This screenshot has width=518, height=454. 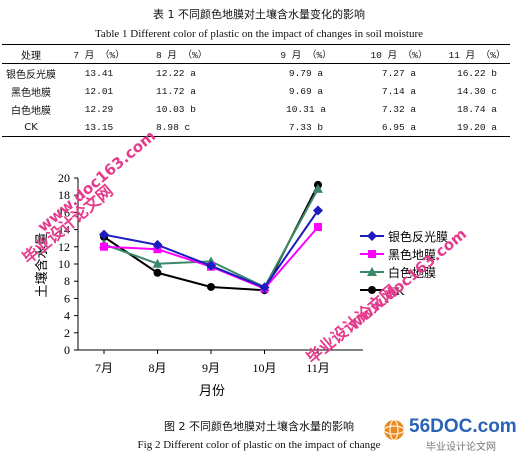 What do you see at coordinates (306, 109) in the screenshot?
I see `cell-value: 10.31 a` at bounding box center [306, 109].